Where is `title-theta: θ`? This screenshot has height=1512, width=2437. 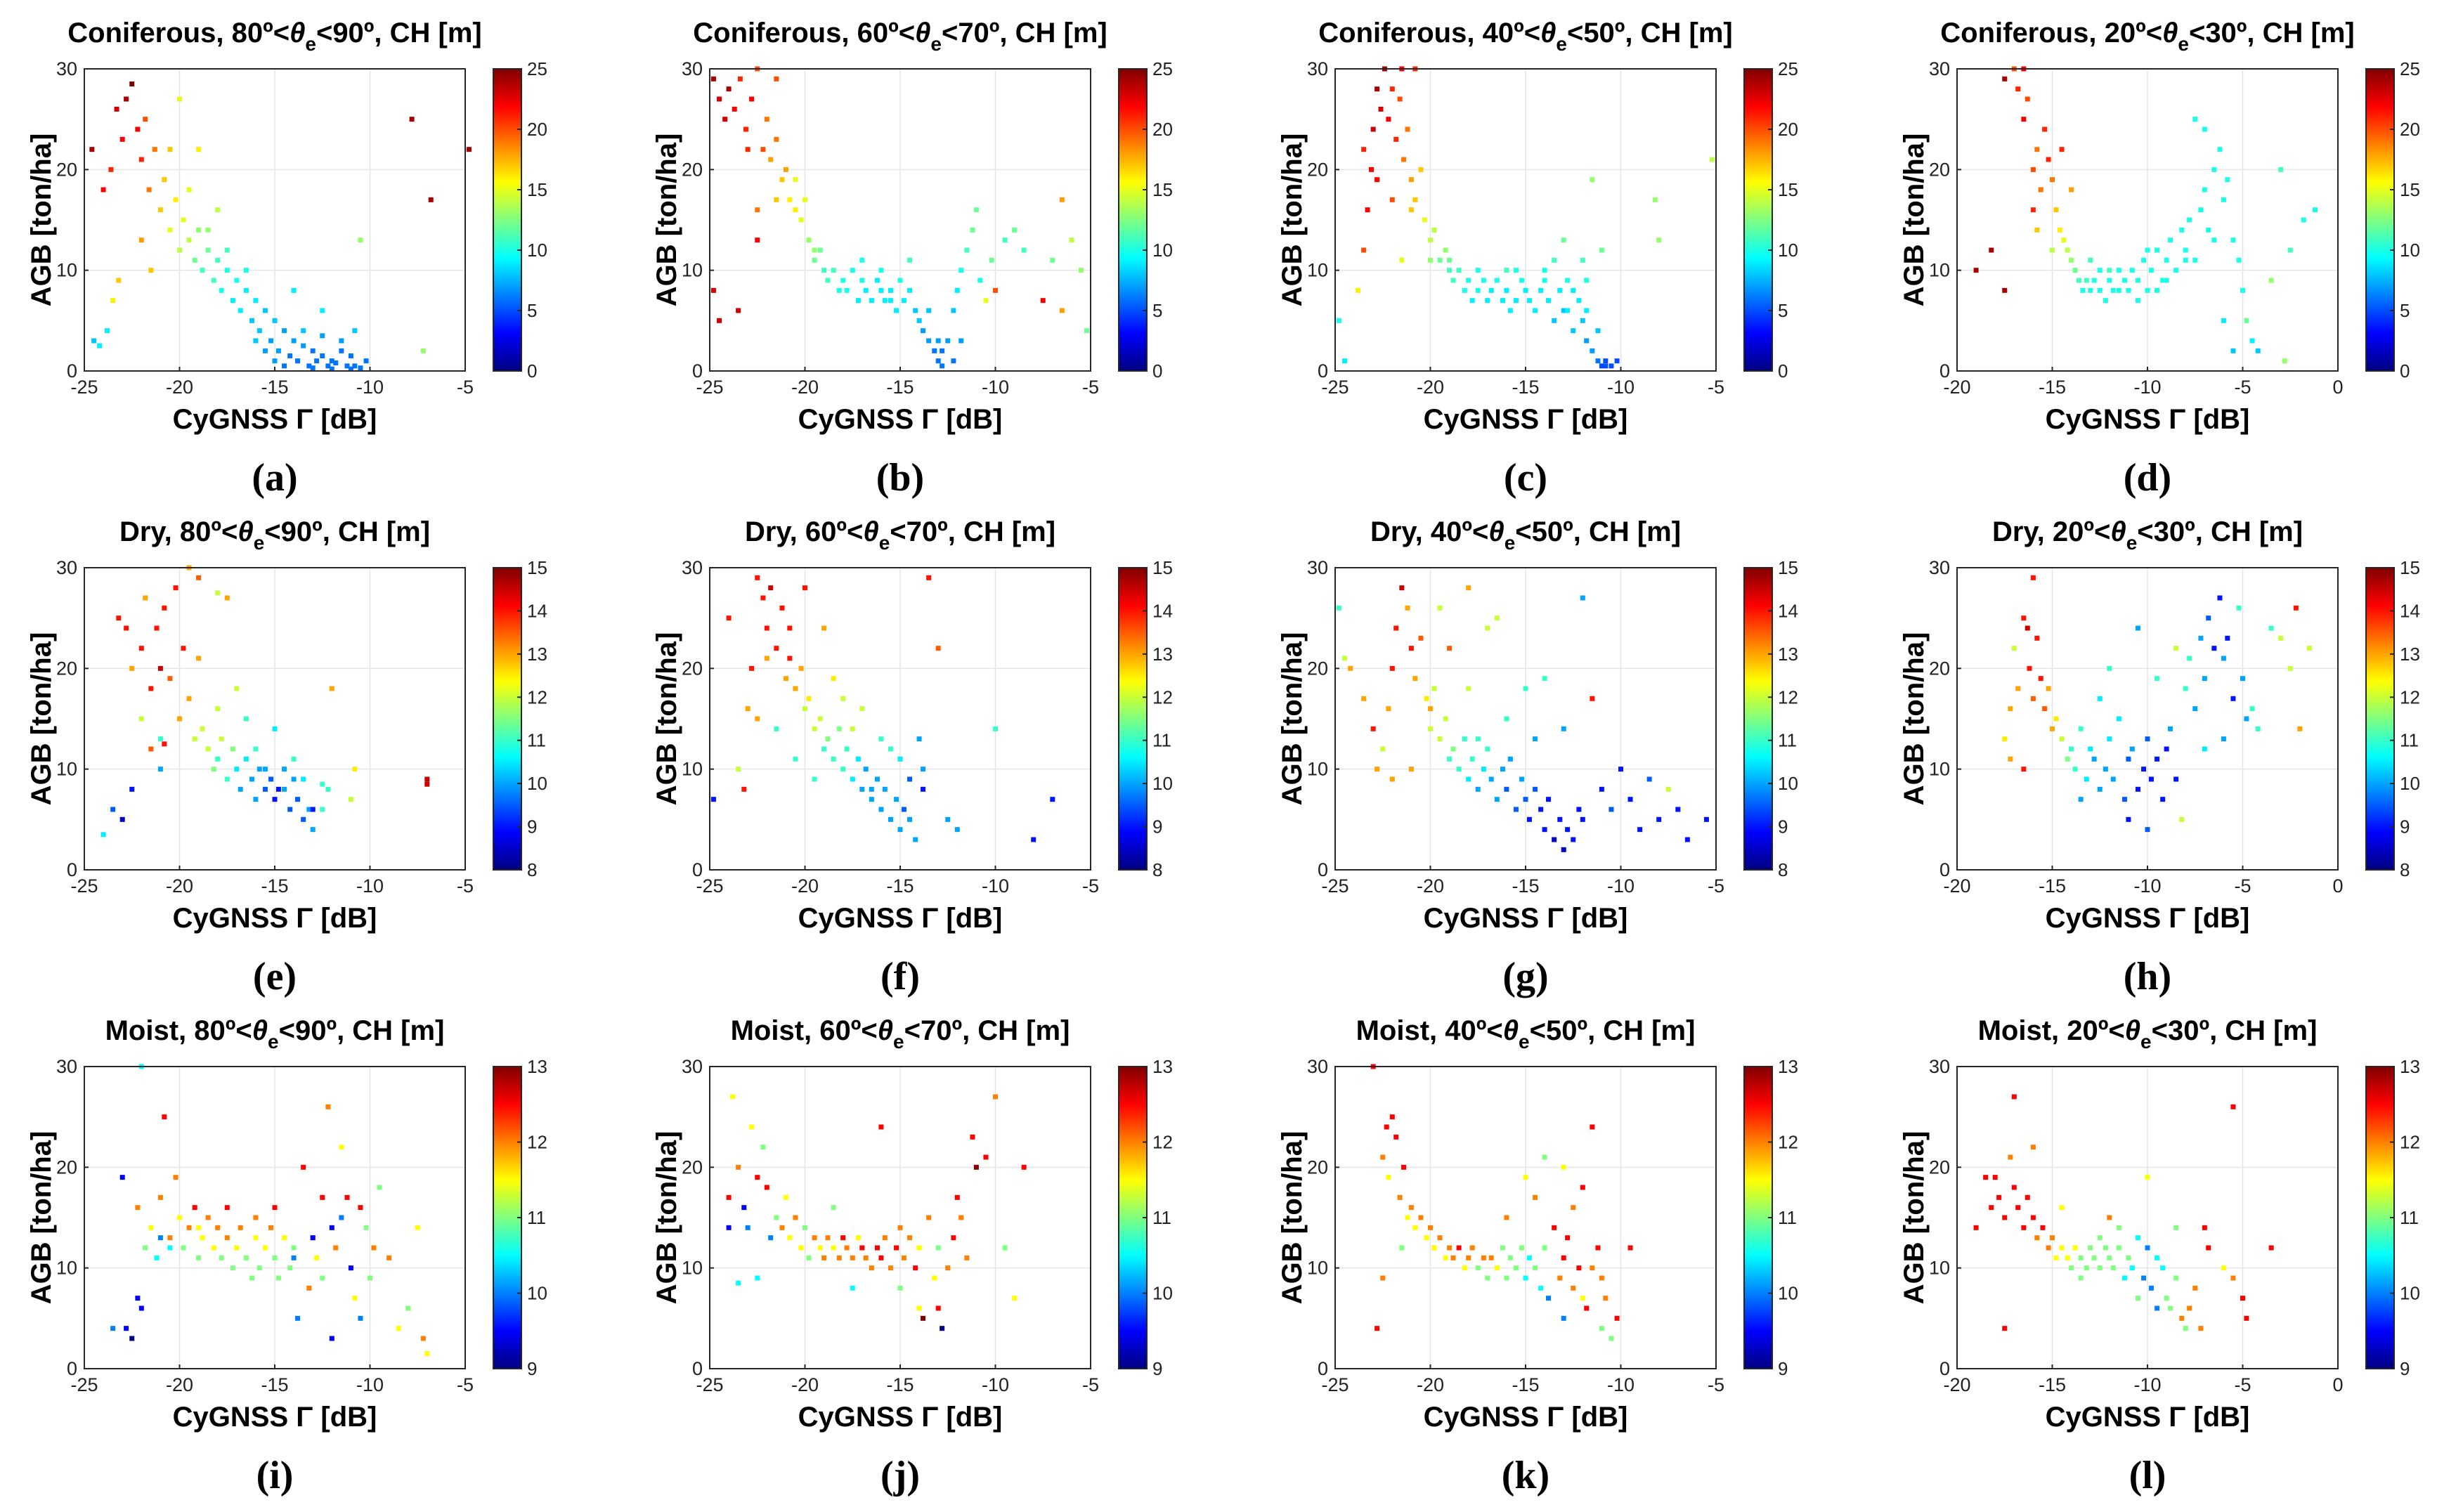 title-theta: θ is located at coordinates (1511, 1030).